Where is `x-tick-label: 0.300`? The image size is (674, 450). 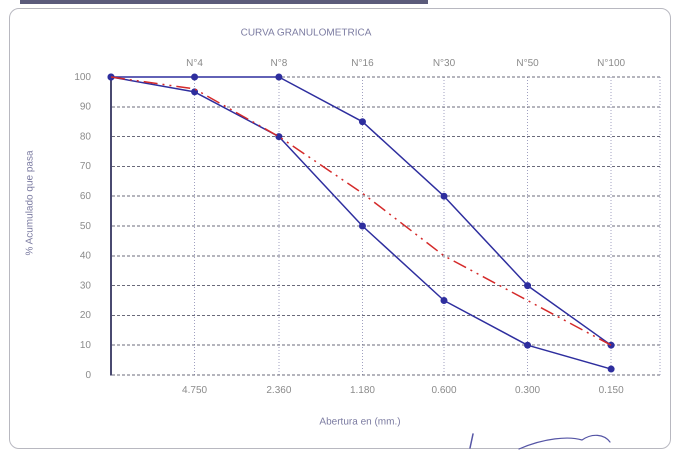
x-tick-label: 0.300 is located at coordinates (527, 390).